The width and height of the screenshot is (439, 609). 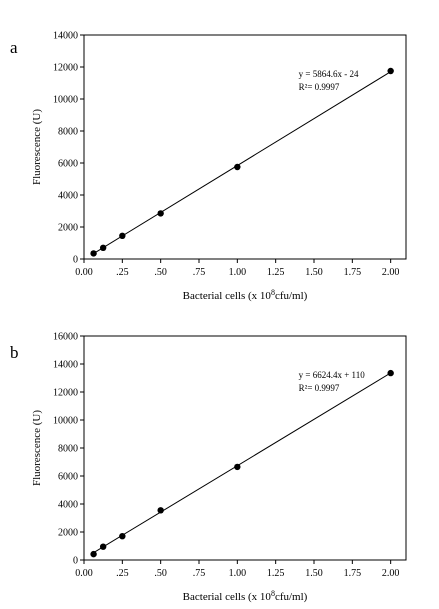 What do you see at coordinates (160, 272) in the screenshot?
I see `chart-a-xtick-label: .50` at bounding box center [160, 272].